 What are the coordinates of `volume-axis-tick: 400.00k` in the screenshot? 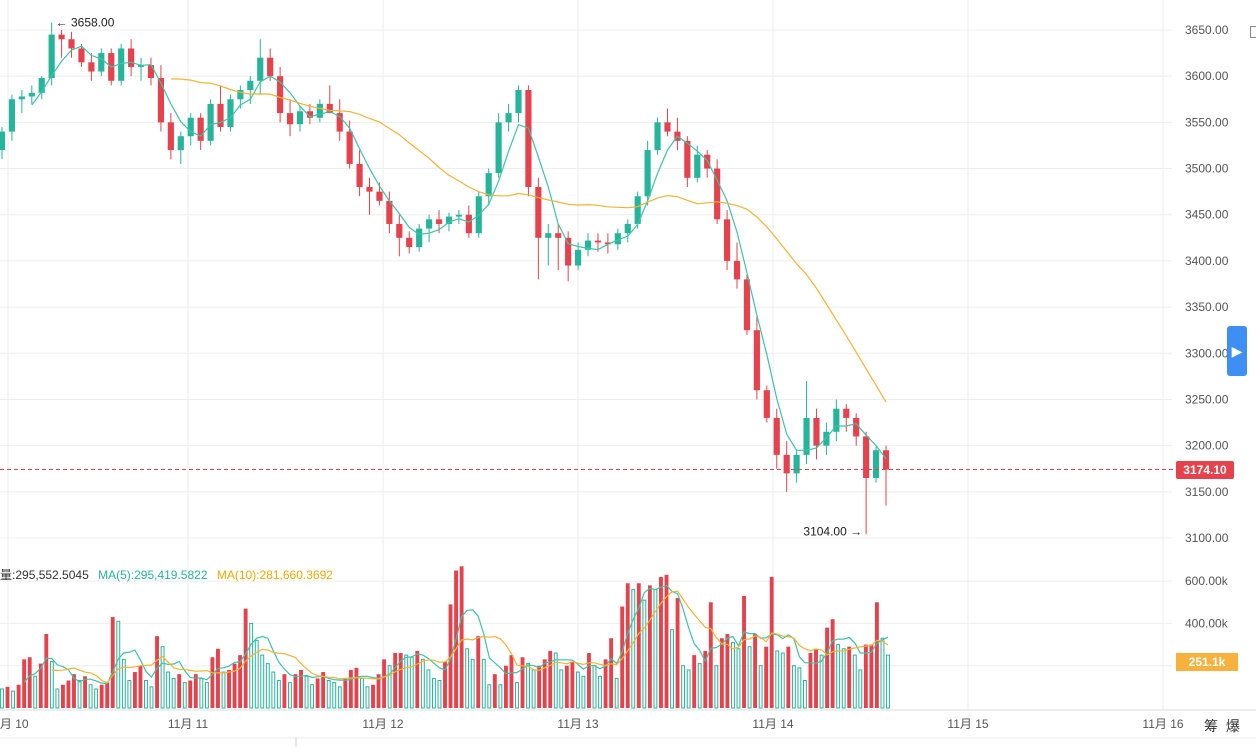 It's located at (1207, 623).